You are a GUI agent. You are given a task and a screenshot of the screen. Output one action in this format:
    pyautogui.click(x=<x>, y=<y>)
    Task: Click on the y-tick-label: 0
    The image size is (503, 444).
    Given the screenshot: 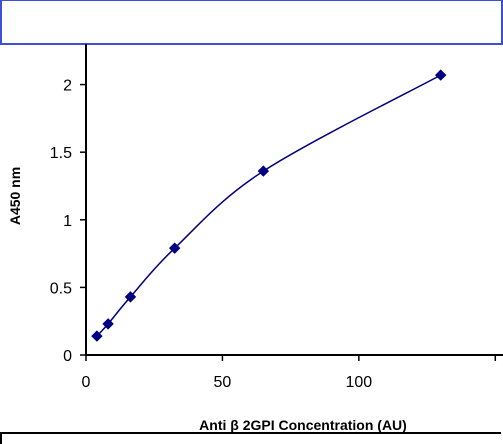 What is the action you would take?
    pyautogui.click(x=67, y=356)
    